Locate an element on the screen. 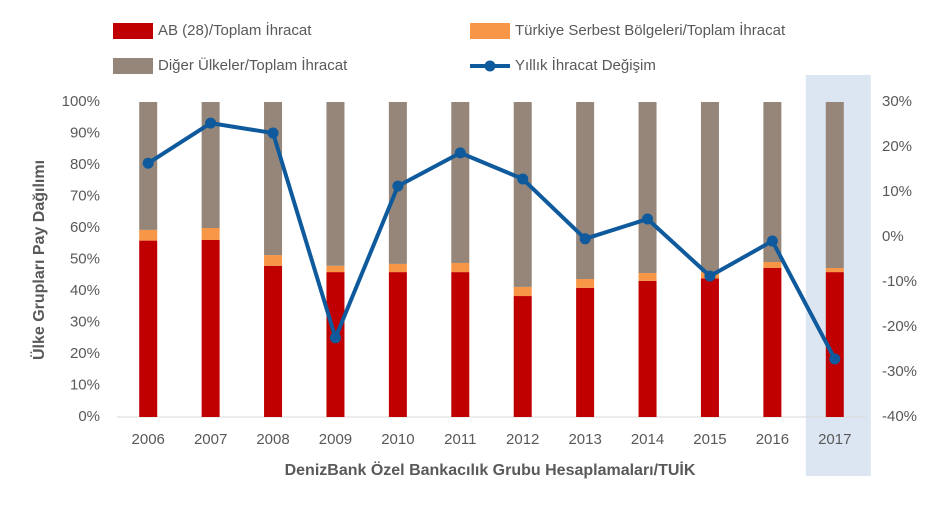 This screenshot has height=510, width=934. y2-tick-label: 10% is located at coordinates (897, 191).